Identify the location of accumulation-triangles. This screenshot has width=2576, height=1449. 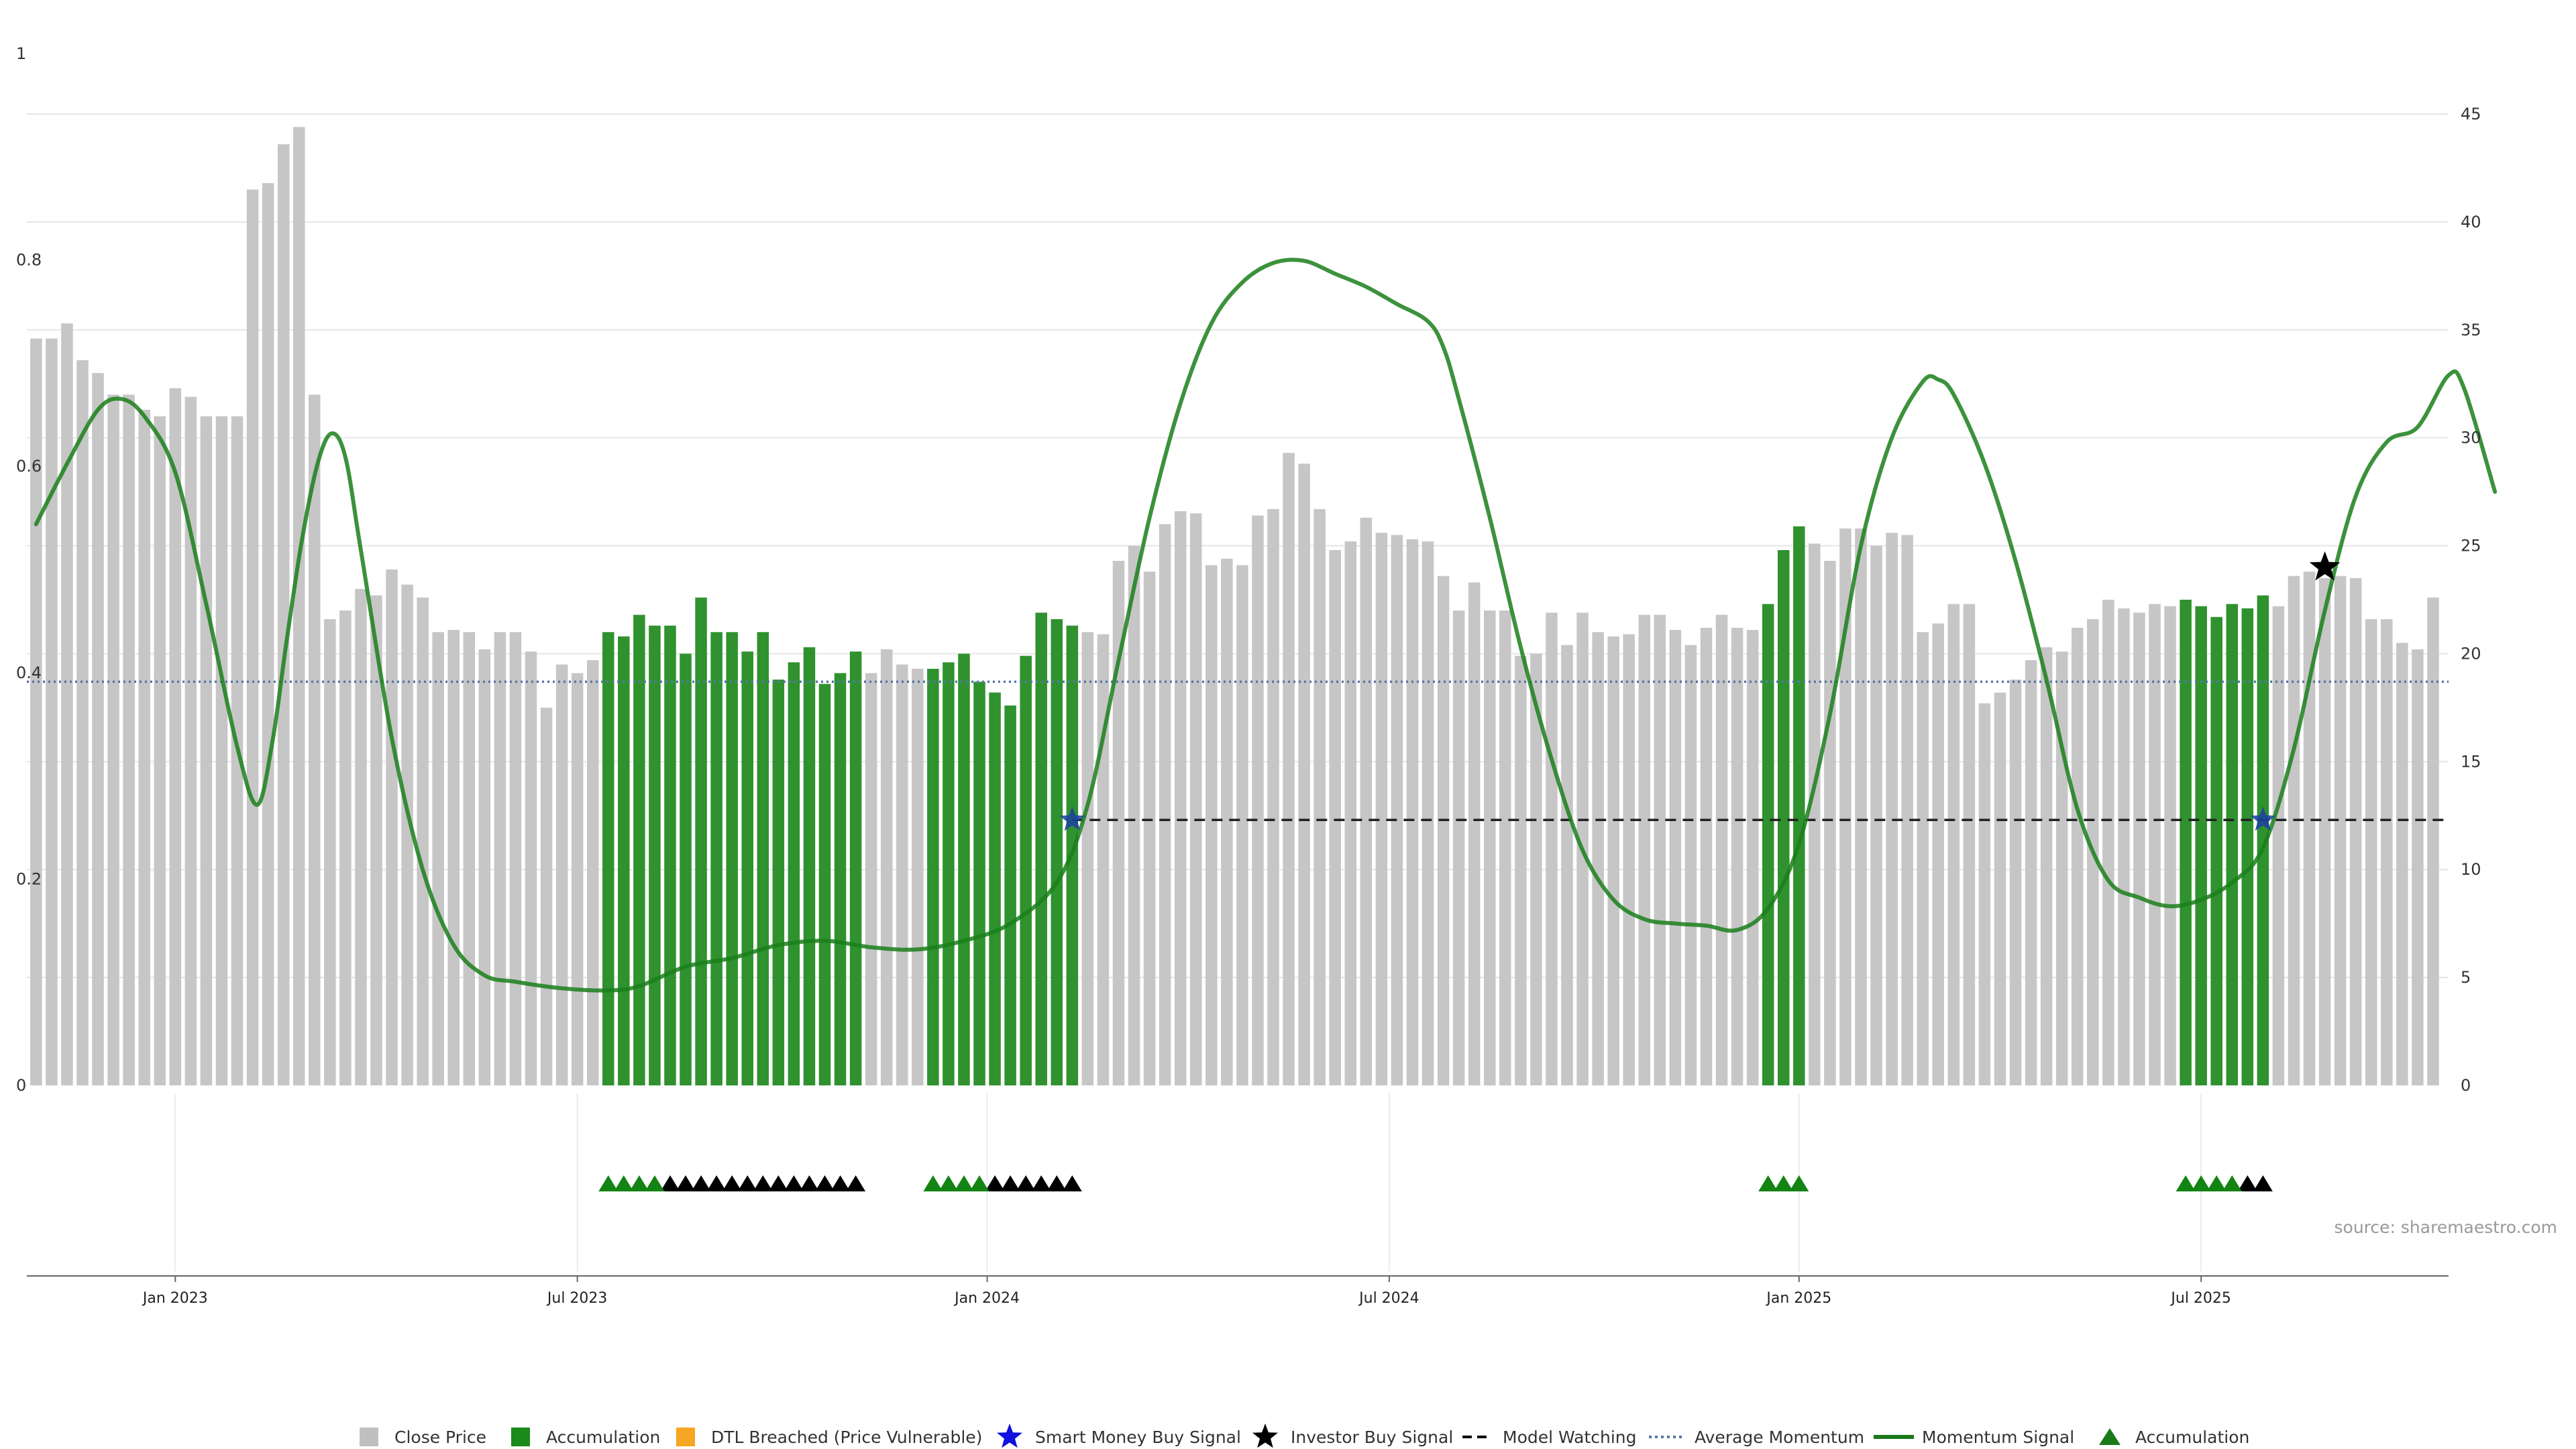
(1435, 1183).